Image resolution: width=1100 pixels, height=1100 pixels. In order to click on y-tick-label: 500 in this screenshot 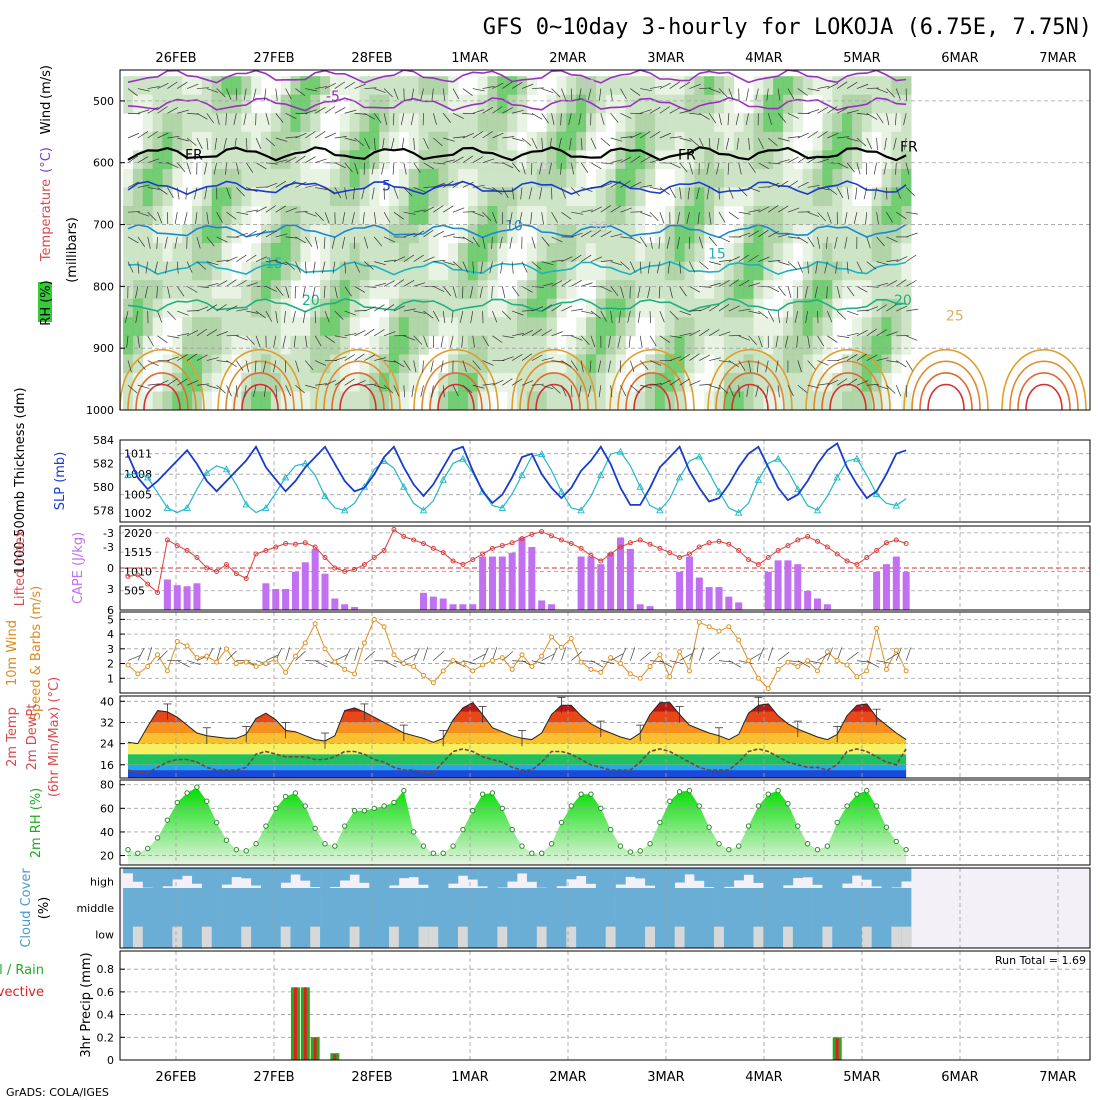, I will do `click(103, 101)`.